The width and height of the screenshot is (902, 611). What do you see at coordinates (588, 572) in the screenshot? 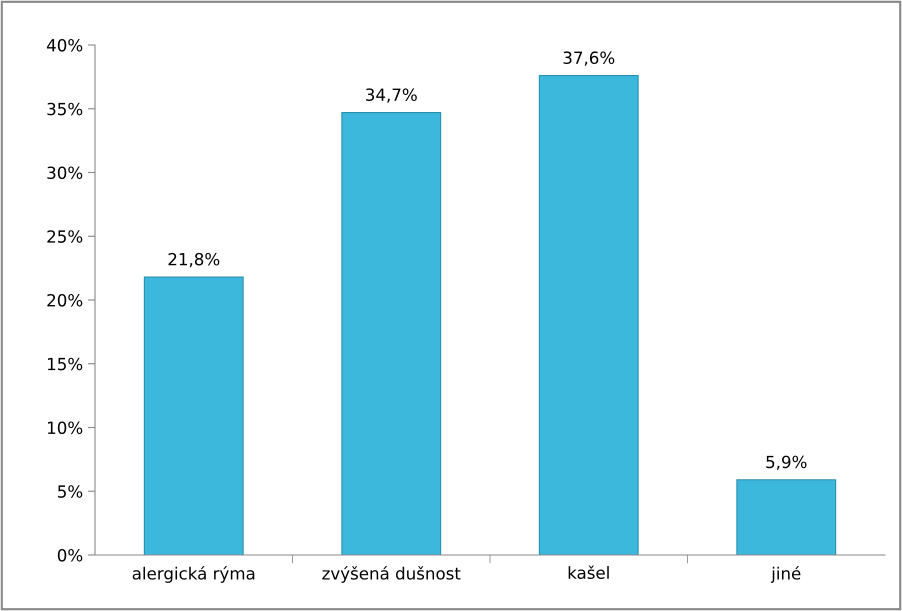
I see `x-tick-label: kašel` at bounding box center [588, 572].